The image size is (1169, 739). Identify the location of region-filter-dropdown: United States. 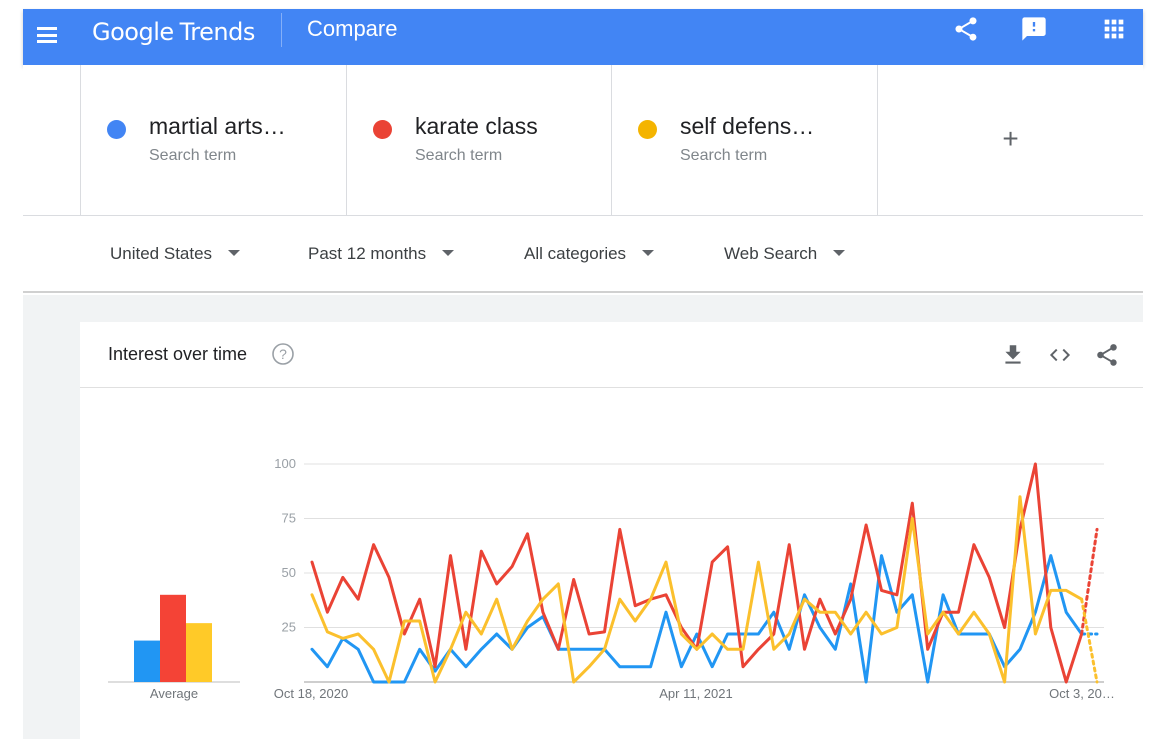
(175, 254).